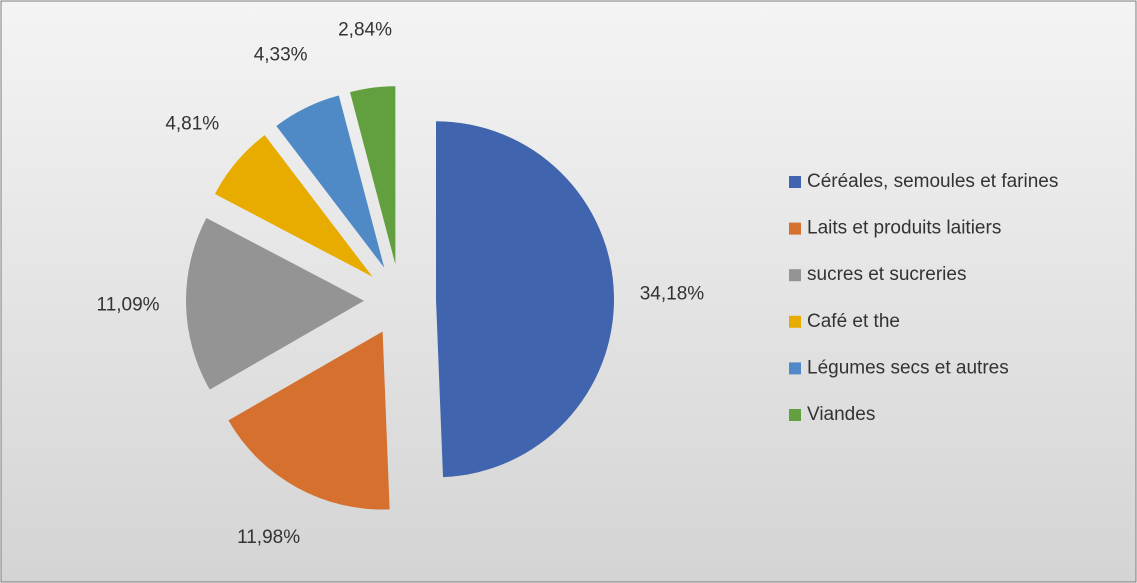  Describe the element at coordinates (886, 274) in the screenshot. I see `legend-label: sucres et sucreries` at that location.